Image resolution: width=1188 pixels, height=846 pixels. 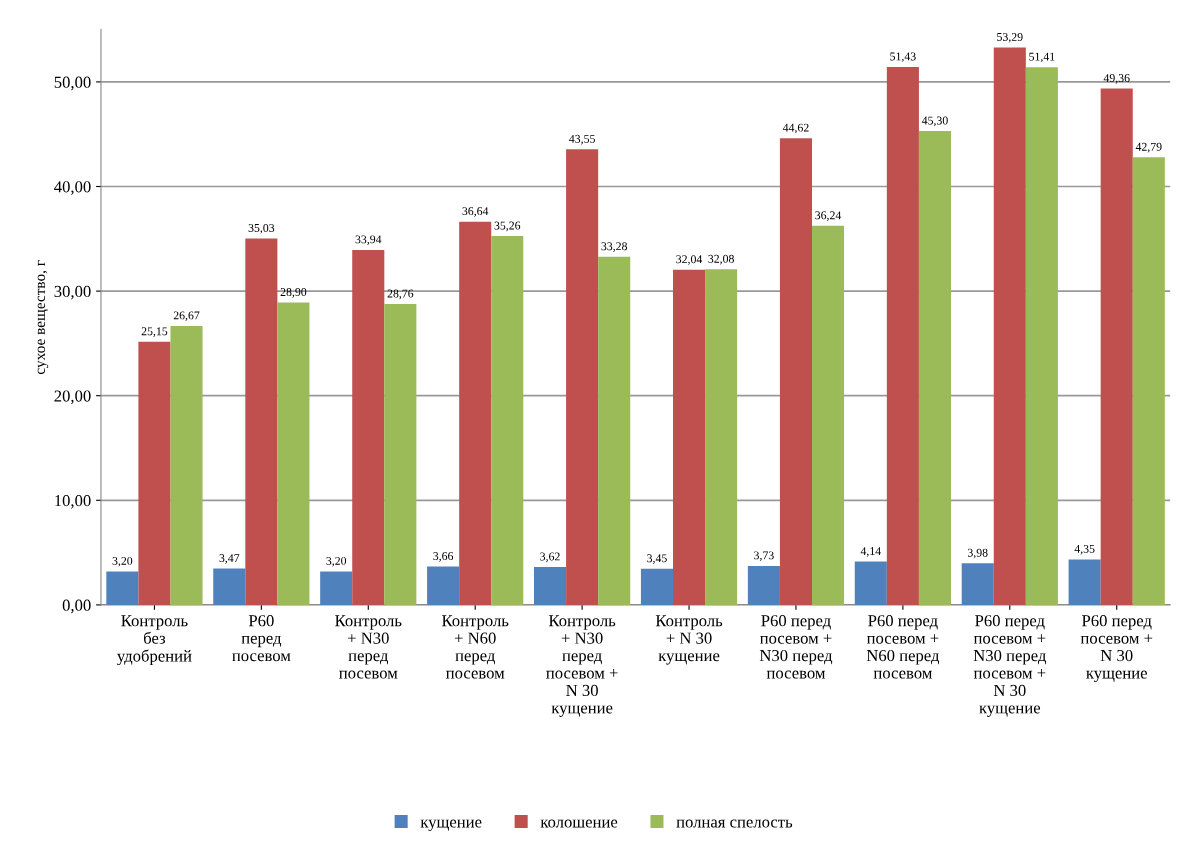 I want to click on x-tick-label: Р60 перед посевом + N60 перед посевом, so click(x=903, y=647).